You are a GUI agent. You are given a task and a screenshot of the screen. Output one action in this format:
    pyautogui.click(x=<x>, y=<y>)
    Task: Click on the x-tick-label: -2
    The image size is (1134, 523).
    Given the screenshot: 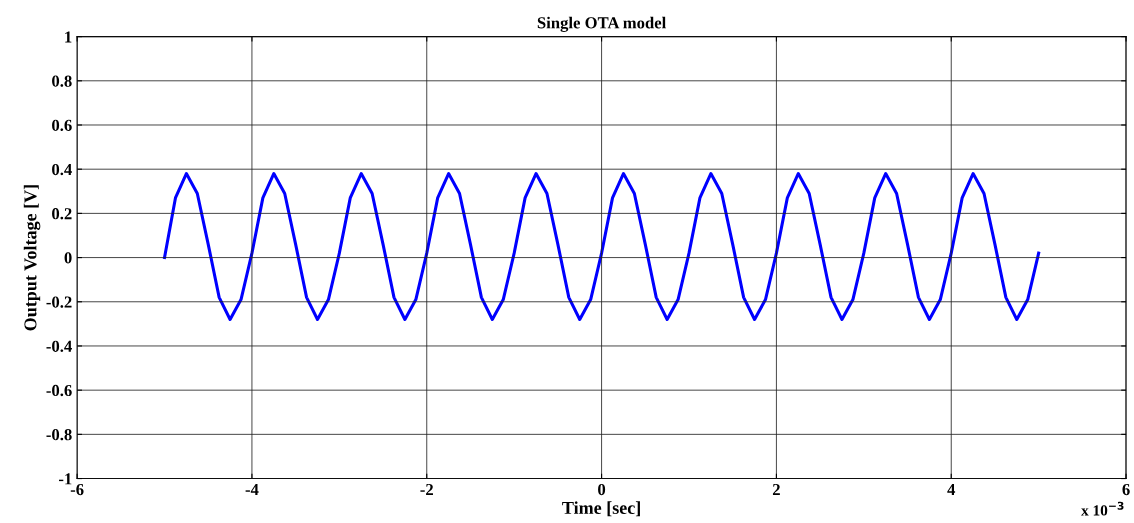 What is the action you would take?
    pyautogui.click(x=426, y=489)
    